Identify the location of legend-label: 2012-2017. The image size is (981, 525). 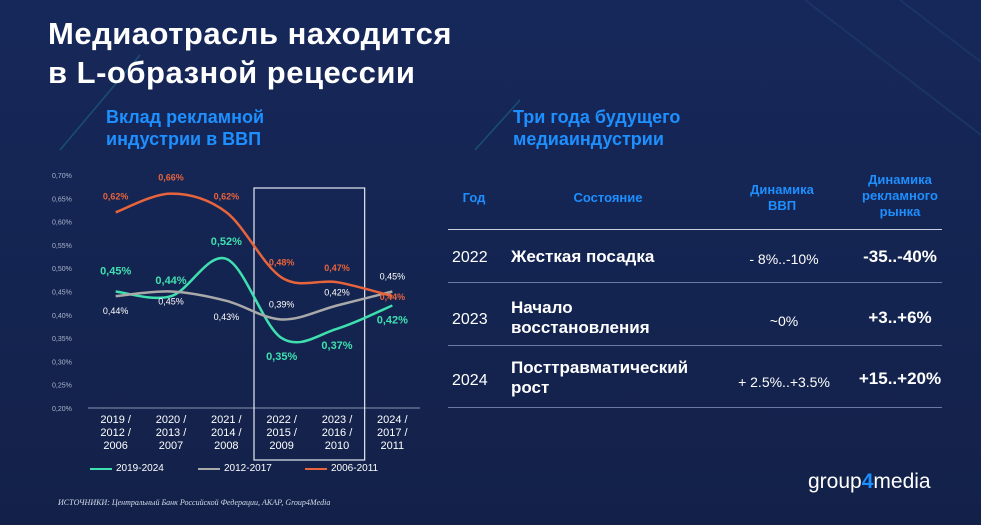
(248, 468).